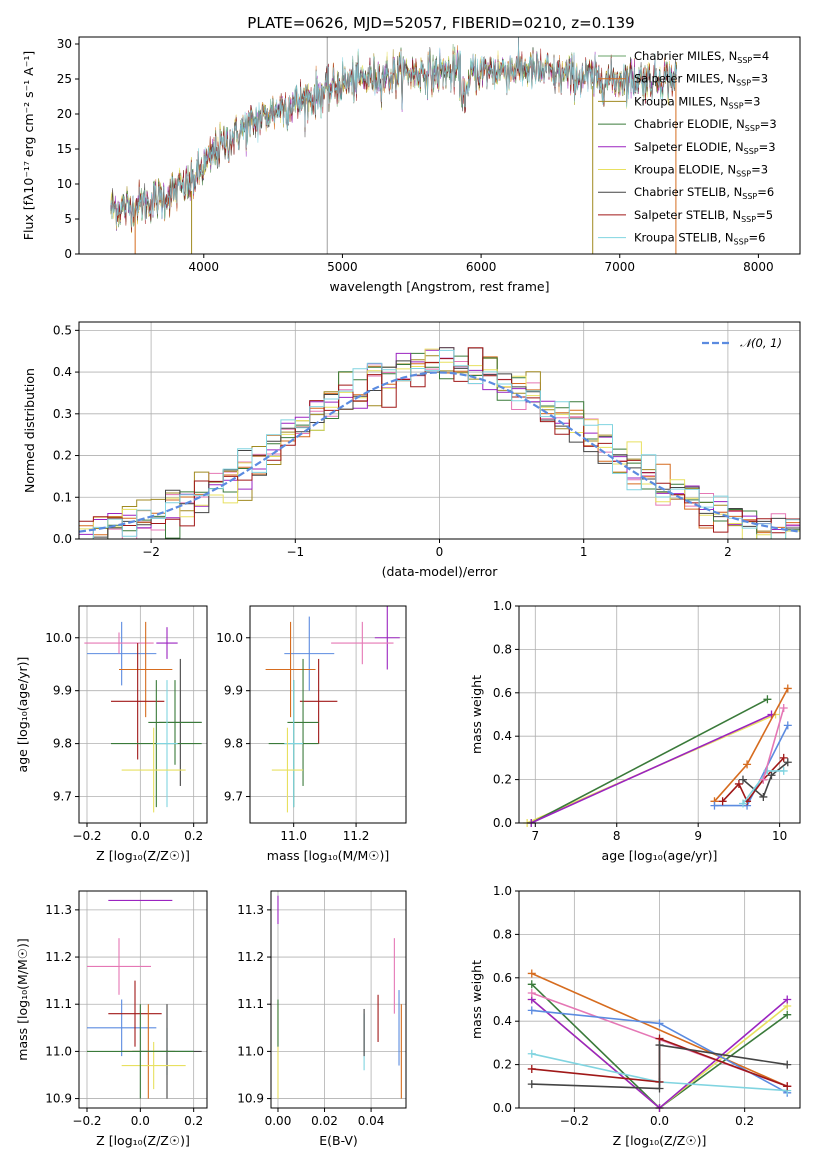  What do you see at coordinates (688, 192) in the screenshot?
I see `legend-label-text: Chabrier STELIB, N` at bounding box center [688, 192].